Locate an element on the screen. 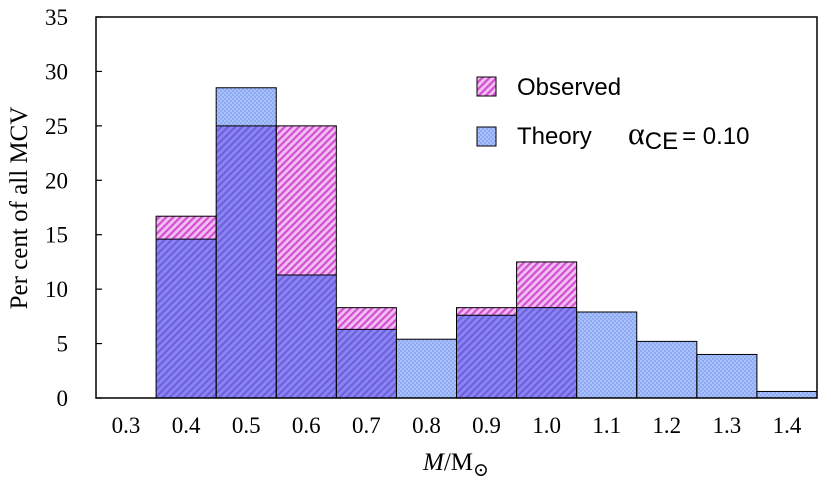 This screenshot has height=484, width=831. x-tick-label-0.9: 0.9 is located at coordinates (486, 425).